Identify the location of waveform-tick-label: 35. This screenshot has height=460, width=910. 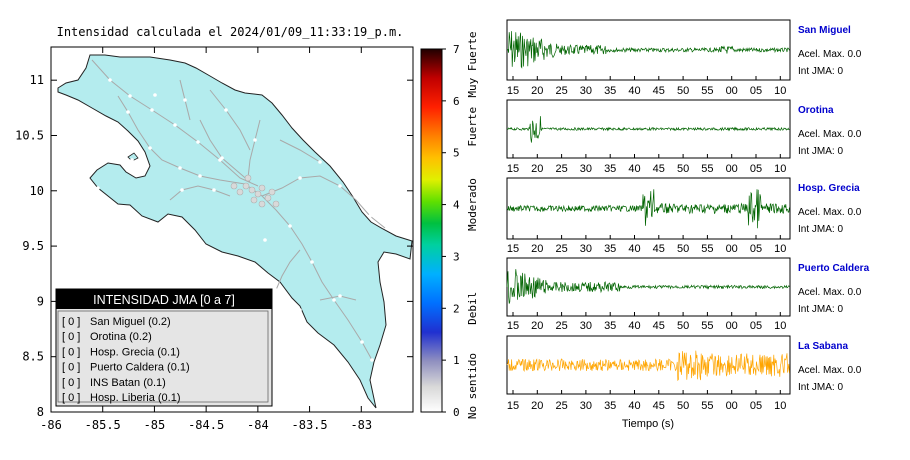
(610, 326).